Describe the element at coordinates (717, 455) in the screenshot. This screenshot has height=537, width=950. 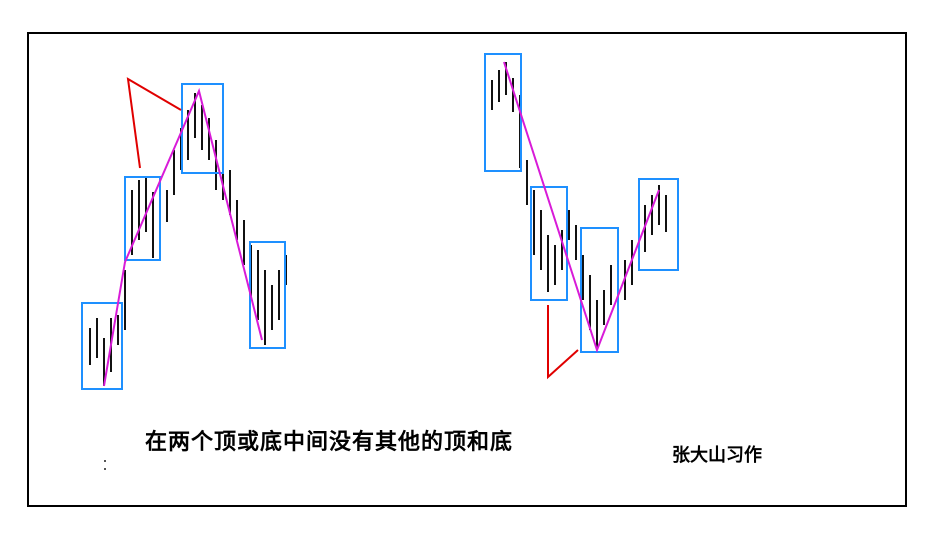
I see `caption-author: 张大山习作` at that location.